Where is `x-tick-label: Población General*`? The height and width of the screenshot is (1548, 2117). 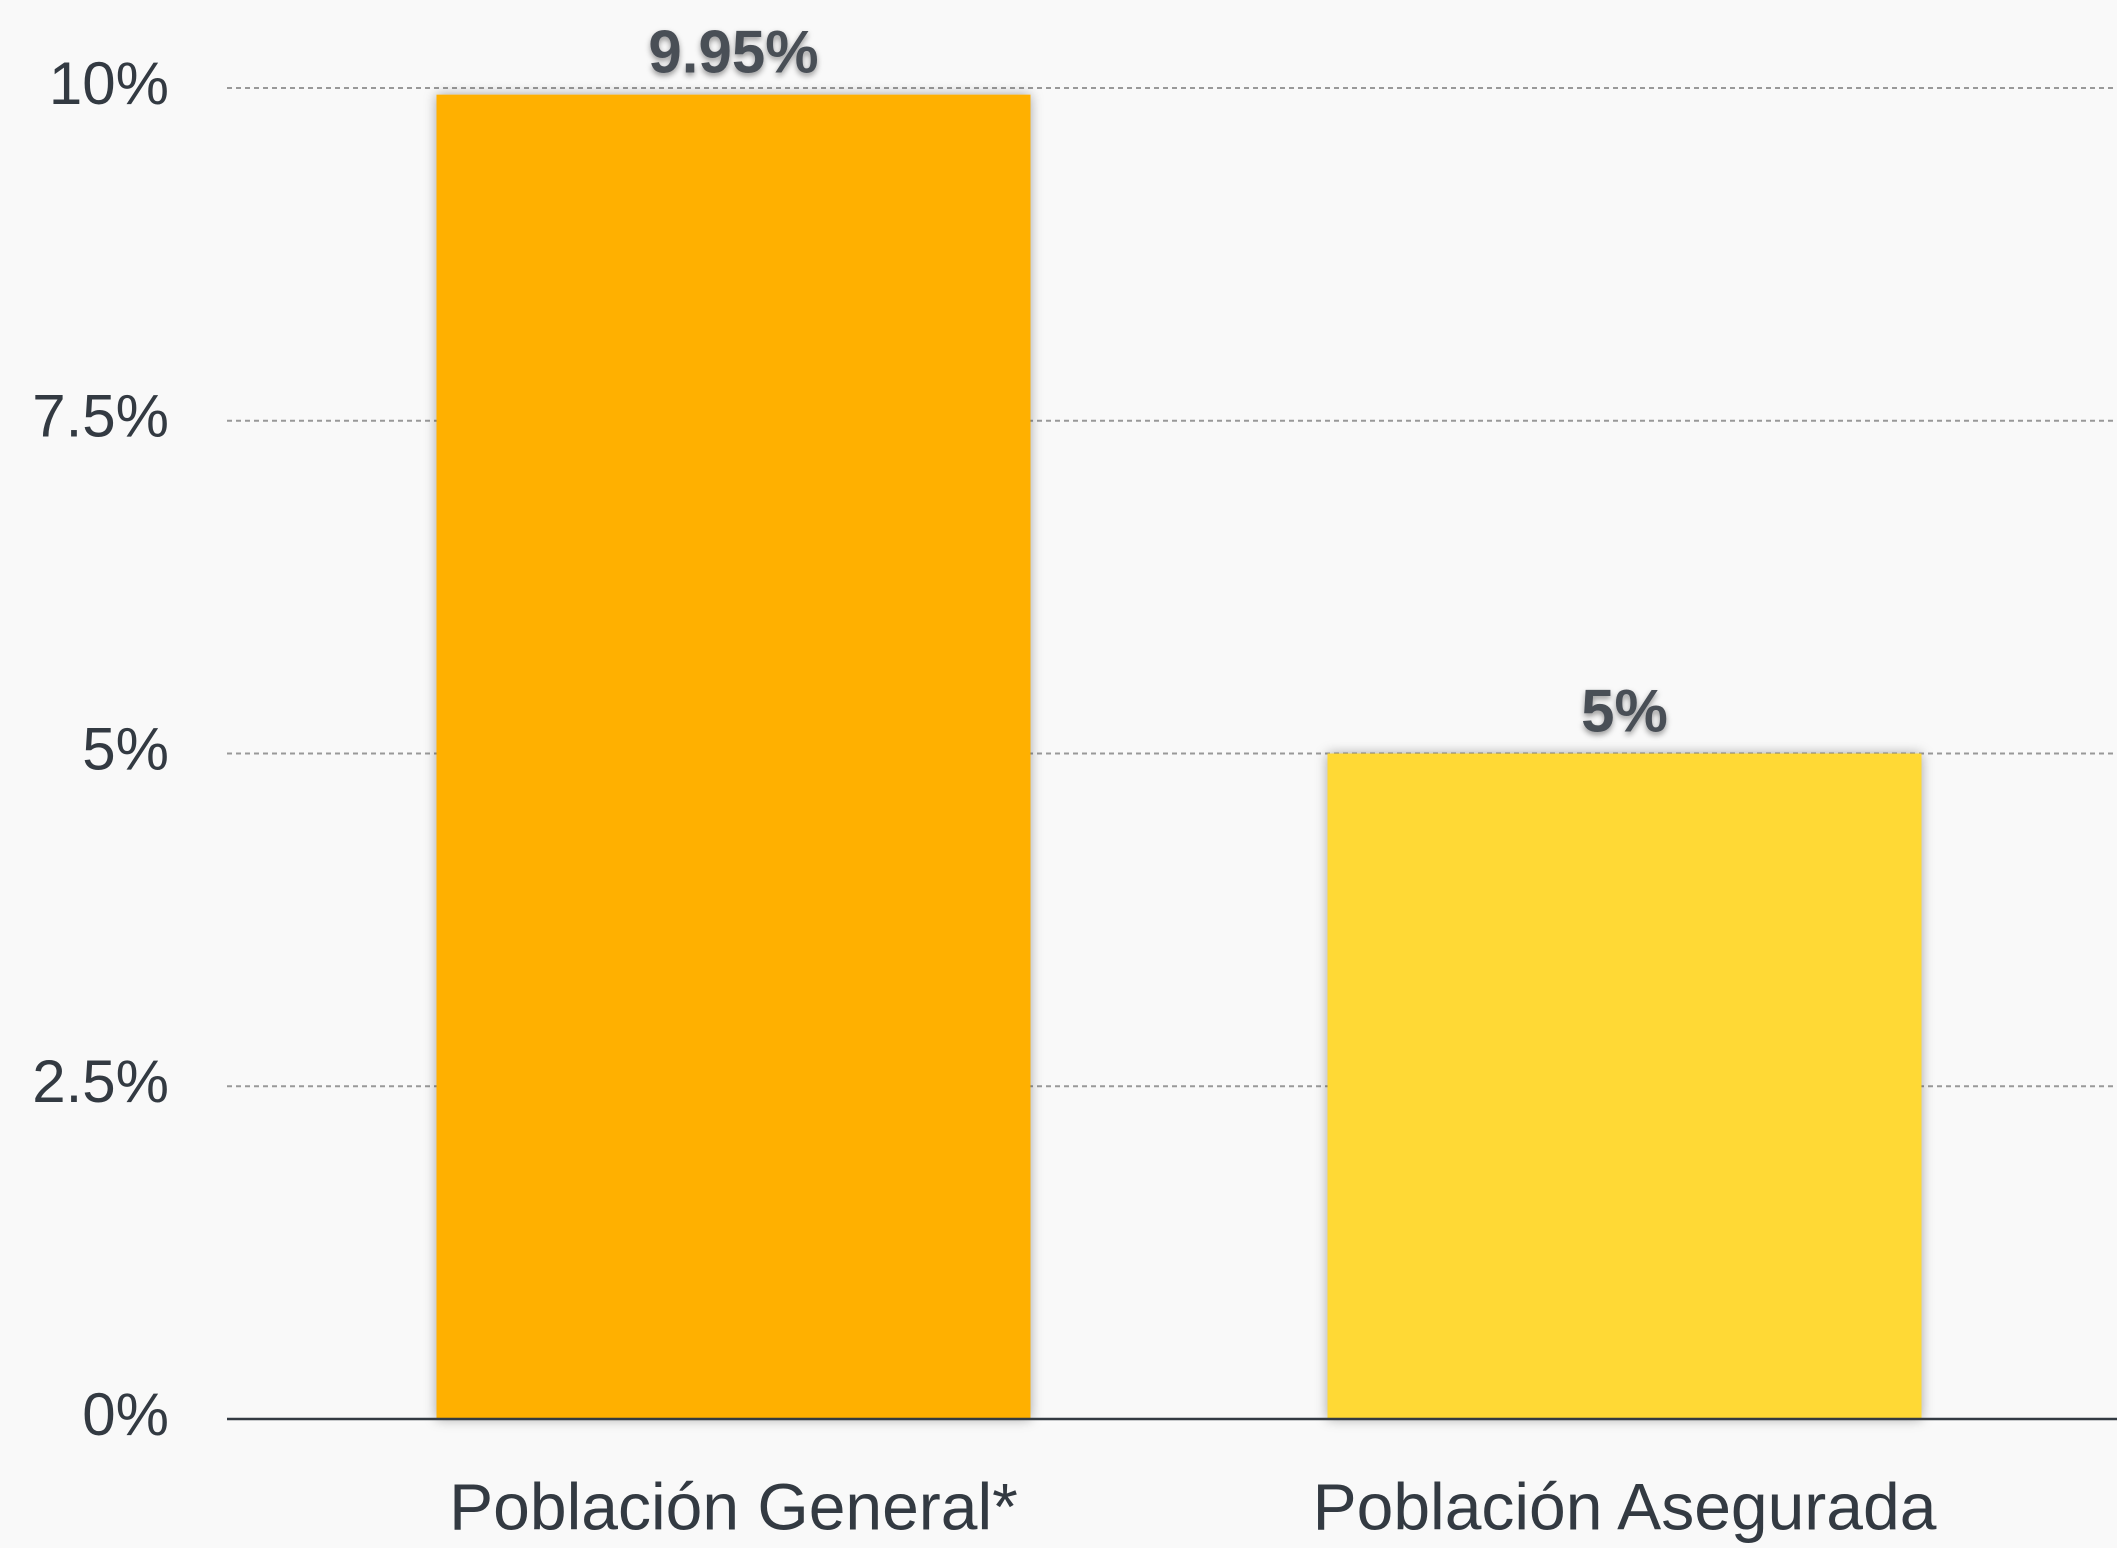 x-tick-label: Población General* is located at coordinates (733, 1506).